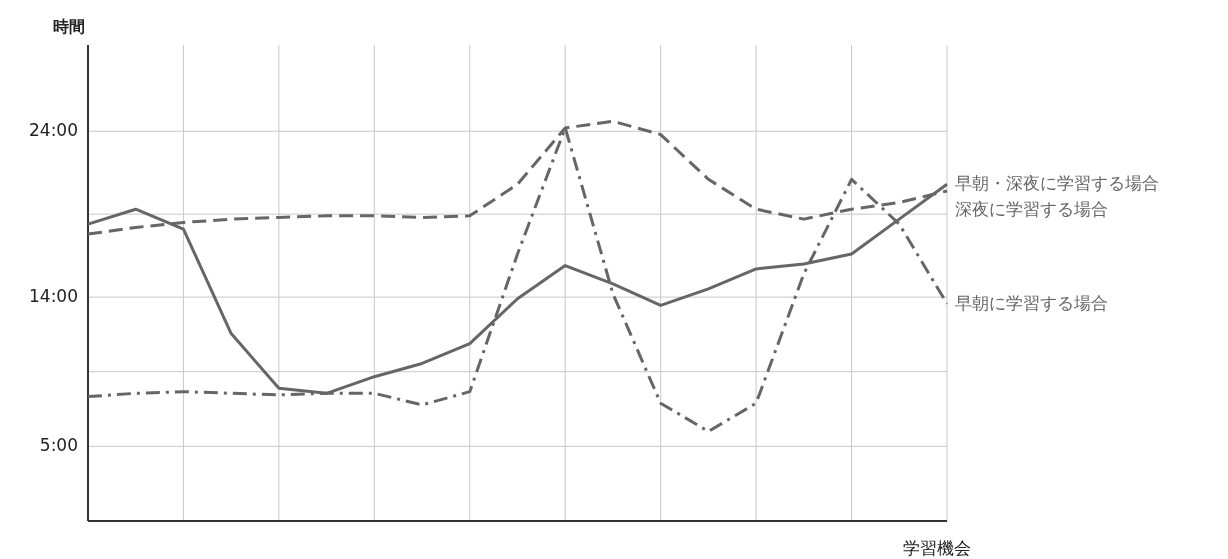  What do you see at coordinates (58, 445) in the screenshot?
I see `y-tick-label: 5:00` at bounding box center [58, 445].